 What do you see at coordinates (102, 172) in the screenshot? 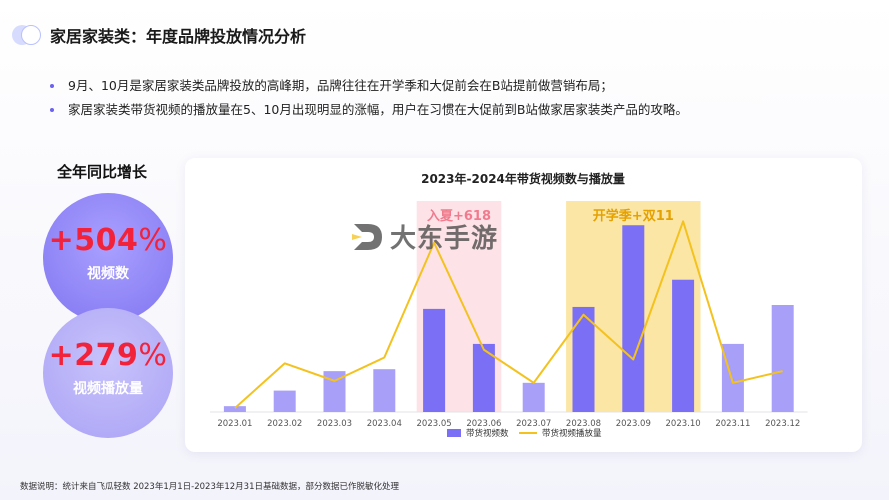
I see `growth-title: 全年同比增长` at bounding box center [102, 172].